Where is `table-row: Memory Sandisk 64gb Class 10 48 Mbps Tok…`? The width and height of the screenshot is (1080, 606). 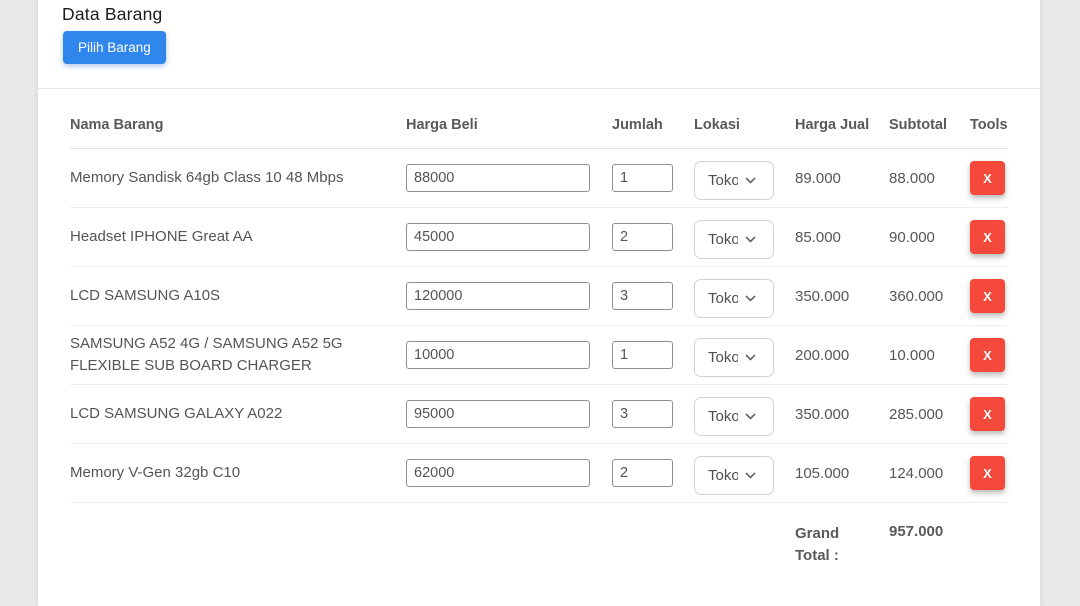
table-row: Memory Sandisk 64gb Class 10 48 Mbps Tok… is located at coordinates (539, 178).